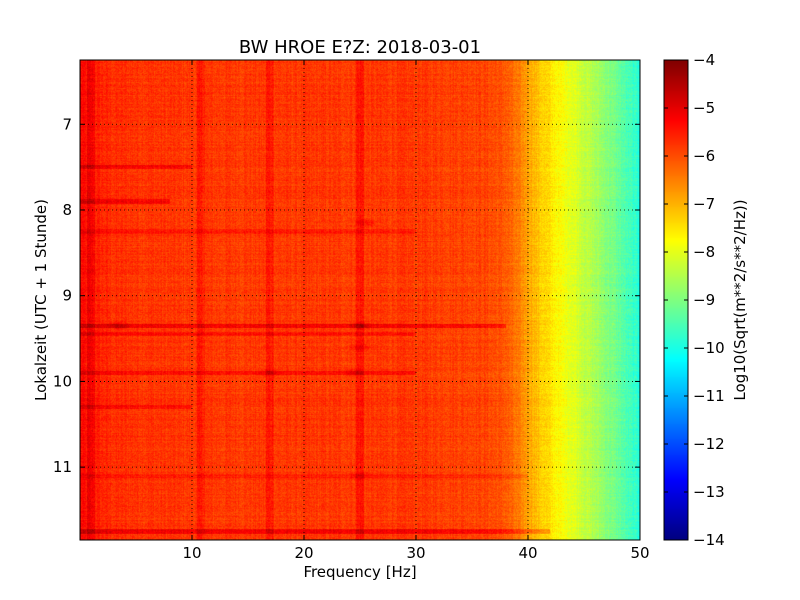 This screenshot has height=600, width=800. I want to click on colorbar-tick-label--5: −5, so click(704, 108).